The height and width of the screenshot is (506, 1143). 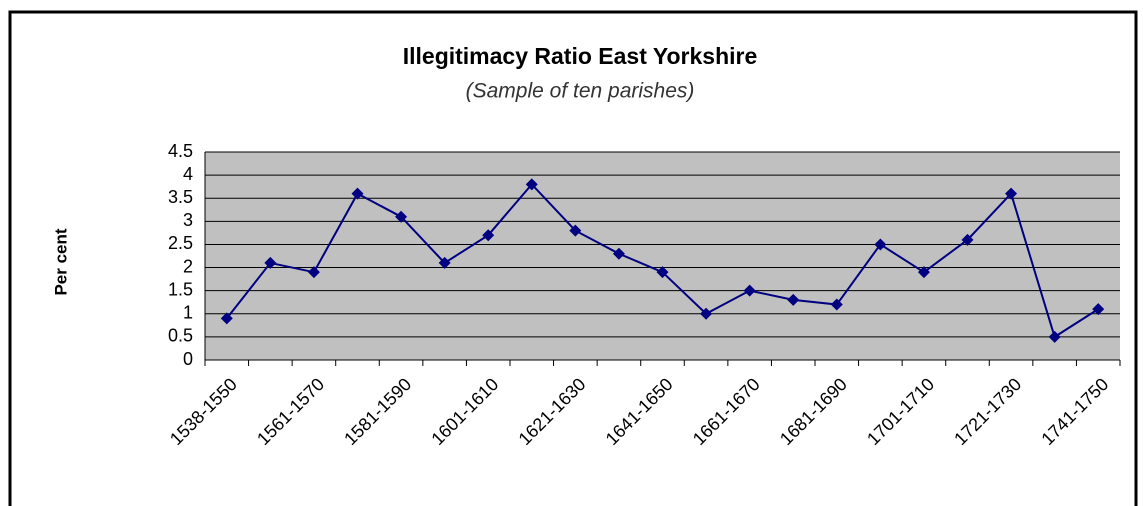 What do you see at coordinates (180, 197) in the screenshot?
I see `y-tick-label: 3.5` at bounding box center [180, 197].